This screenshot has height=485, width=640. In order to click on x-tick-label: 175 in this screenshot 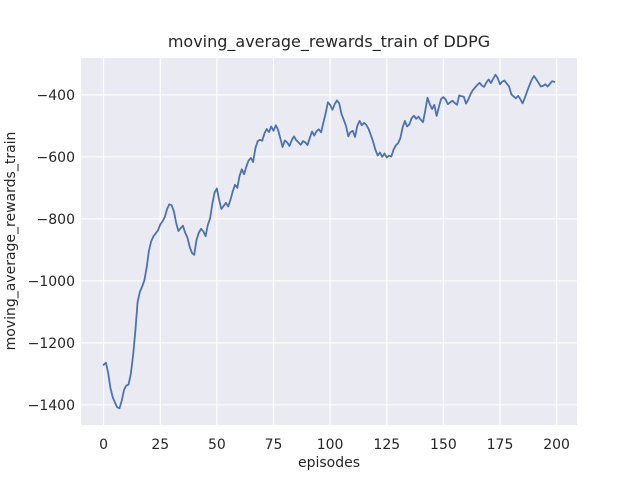, I will do `click(500, 445)`.